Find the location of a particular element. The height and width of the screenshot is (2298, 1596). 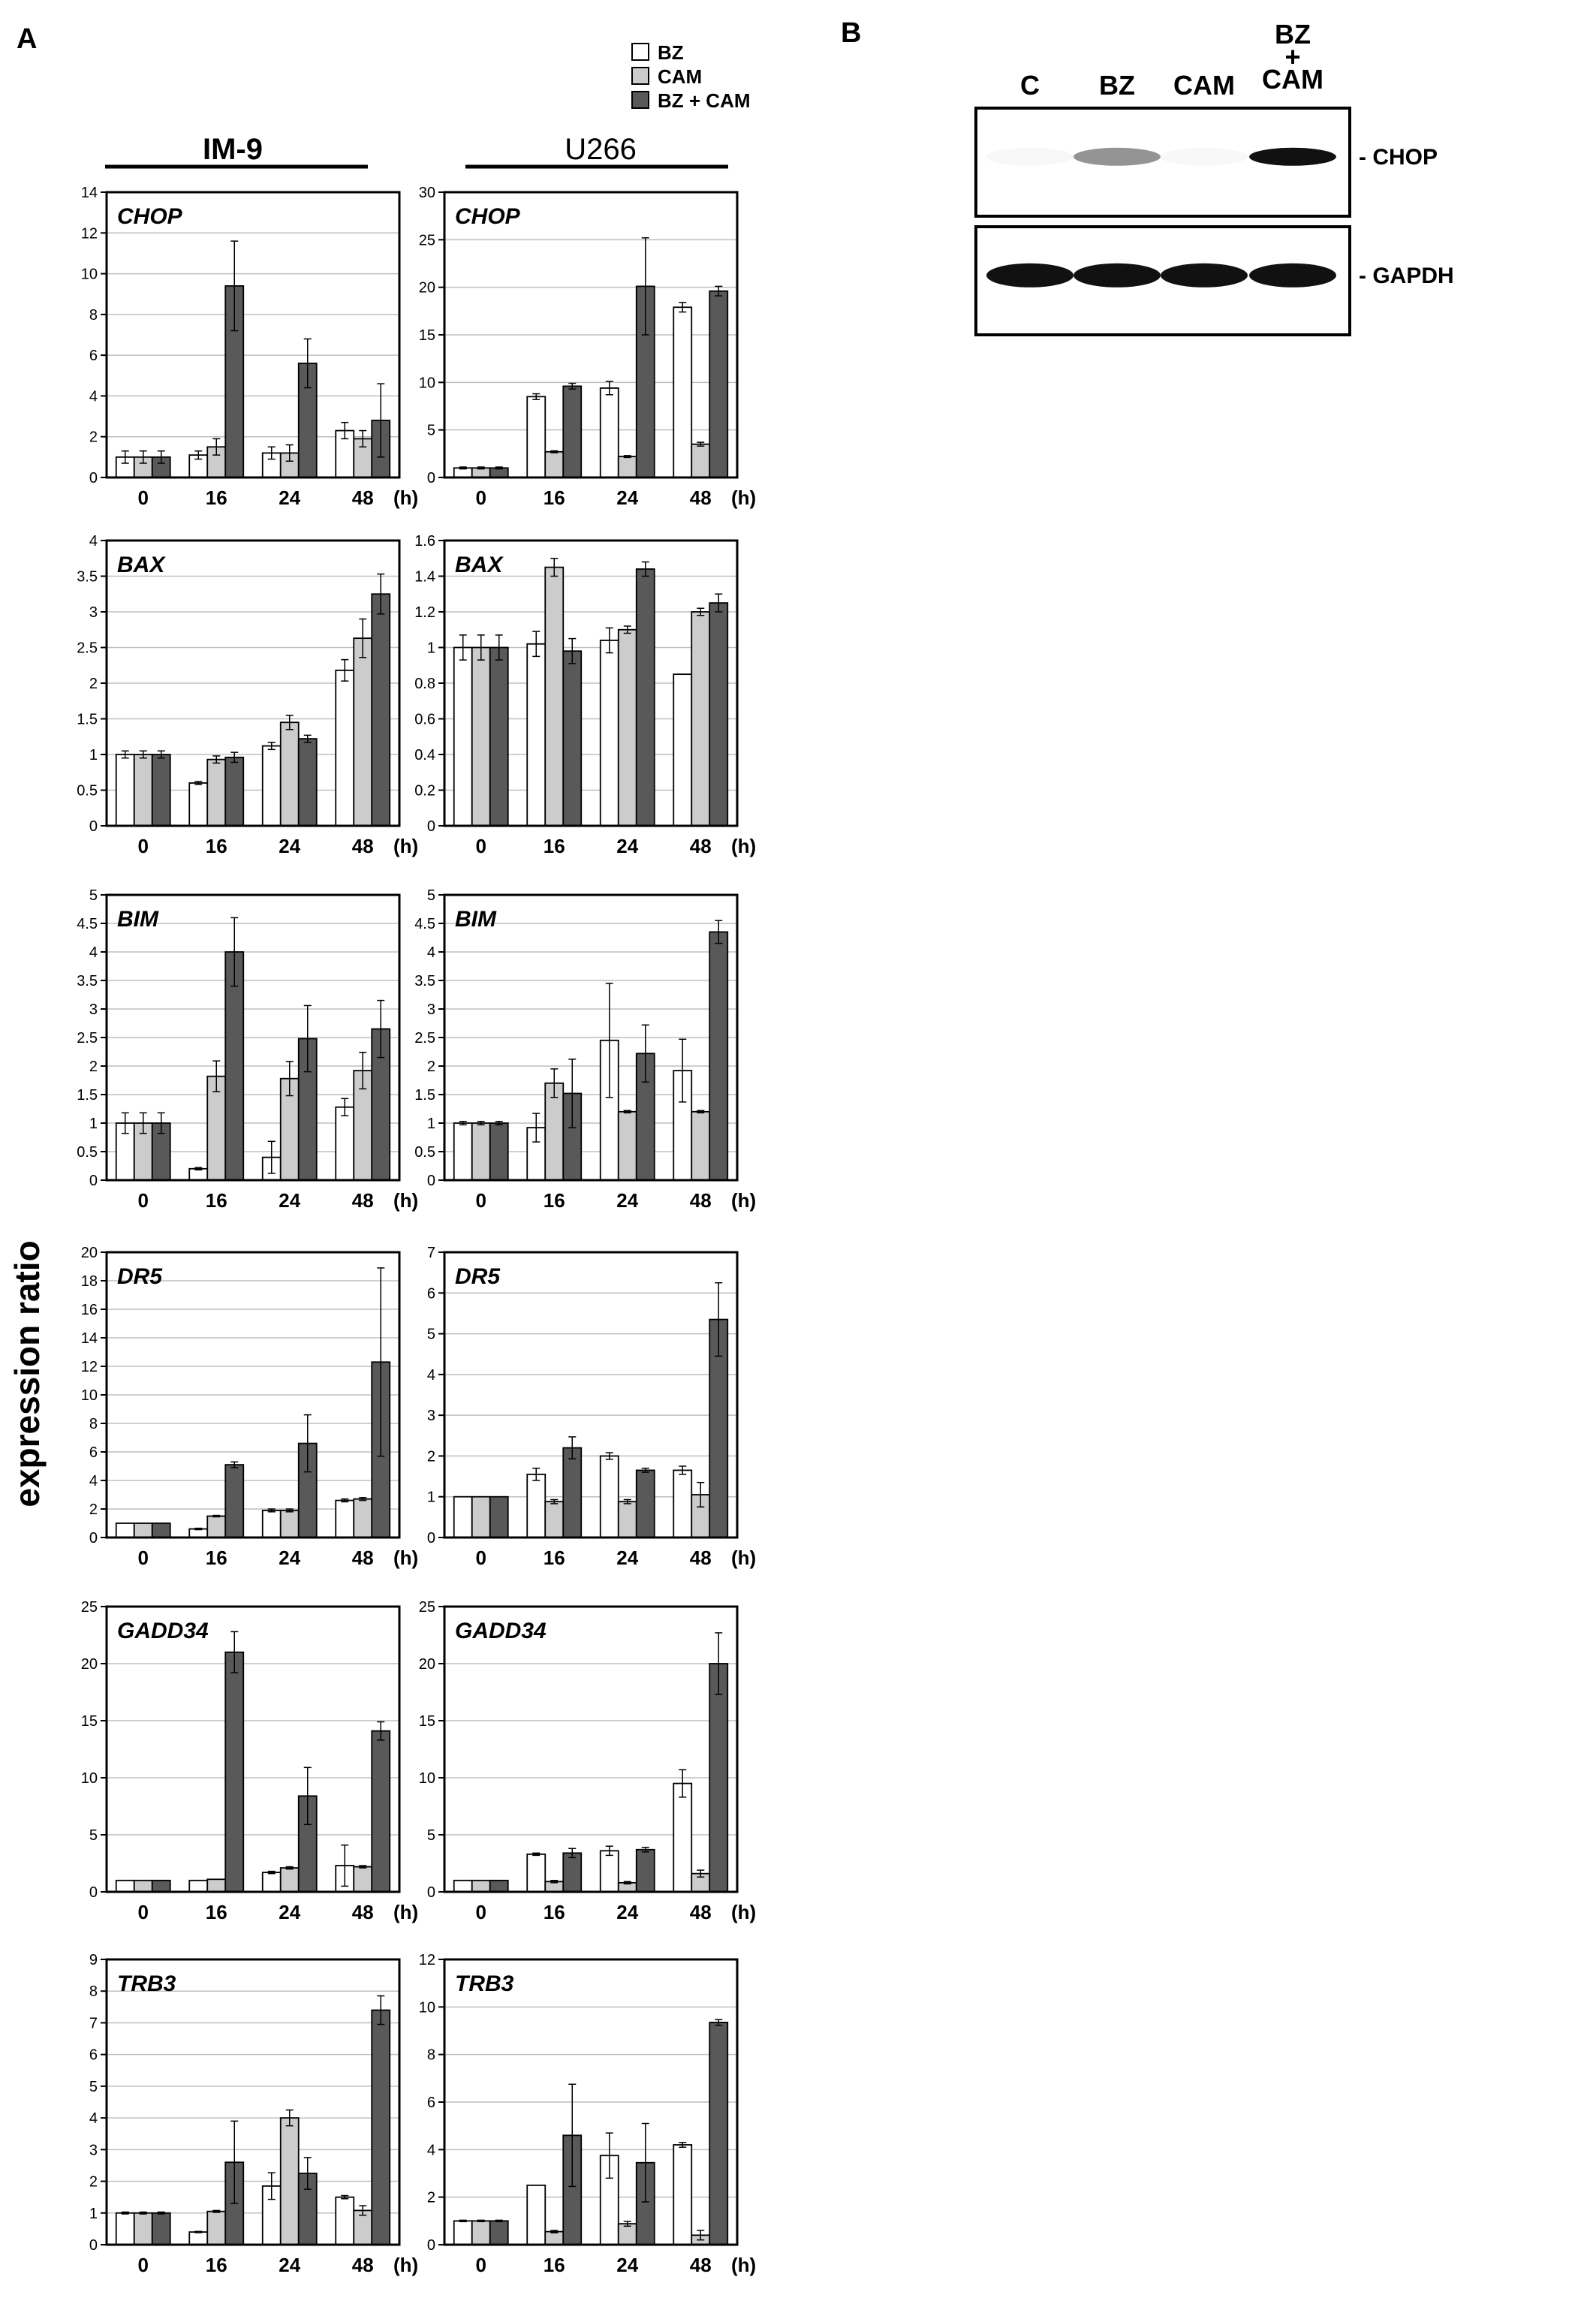

cell-line-left: IM-9 is located at coordinates (233, 150).